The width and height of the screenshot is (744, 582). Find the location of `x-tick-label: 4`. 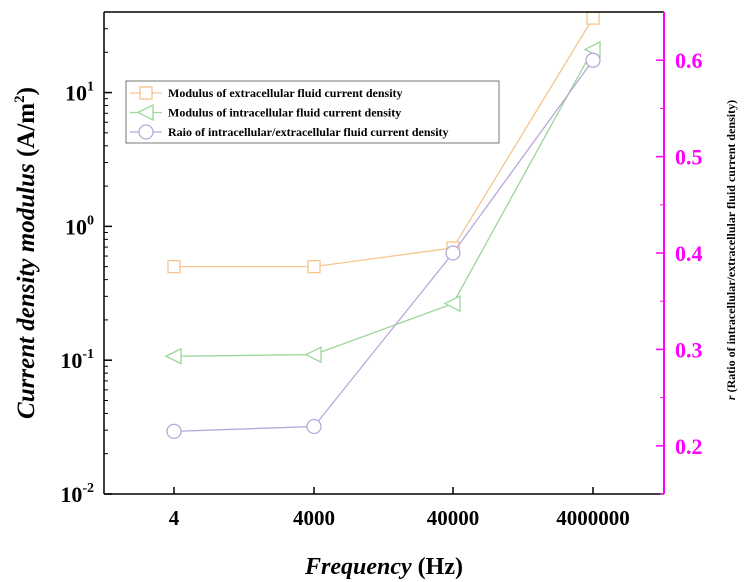

x-tick-label: 4 is located at coordinates (174, 518).